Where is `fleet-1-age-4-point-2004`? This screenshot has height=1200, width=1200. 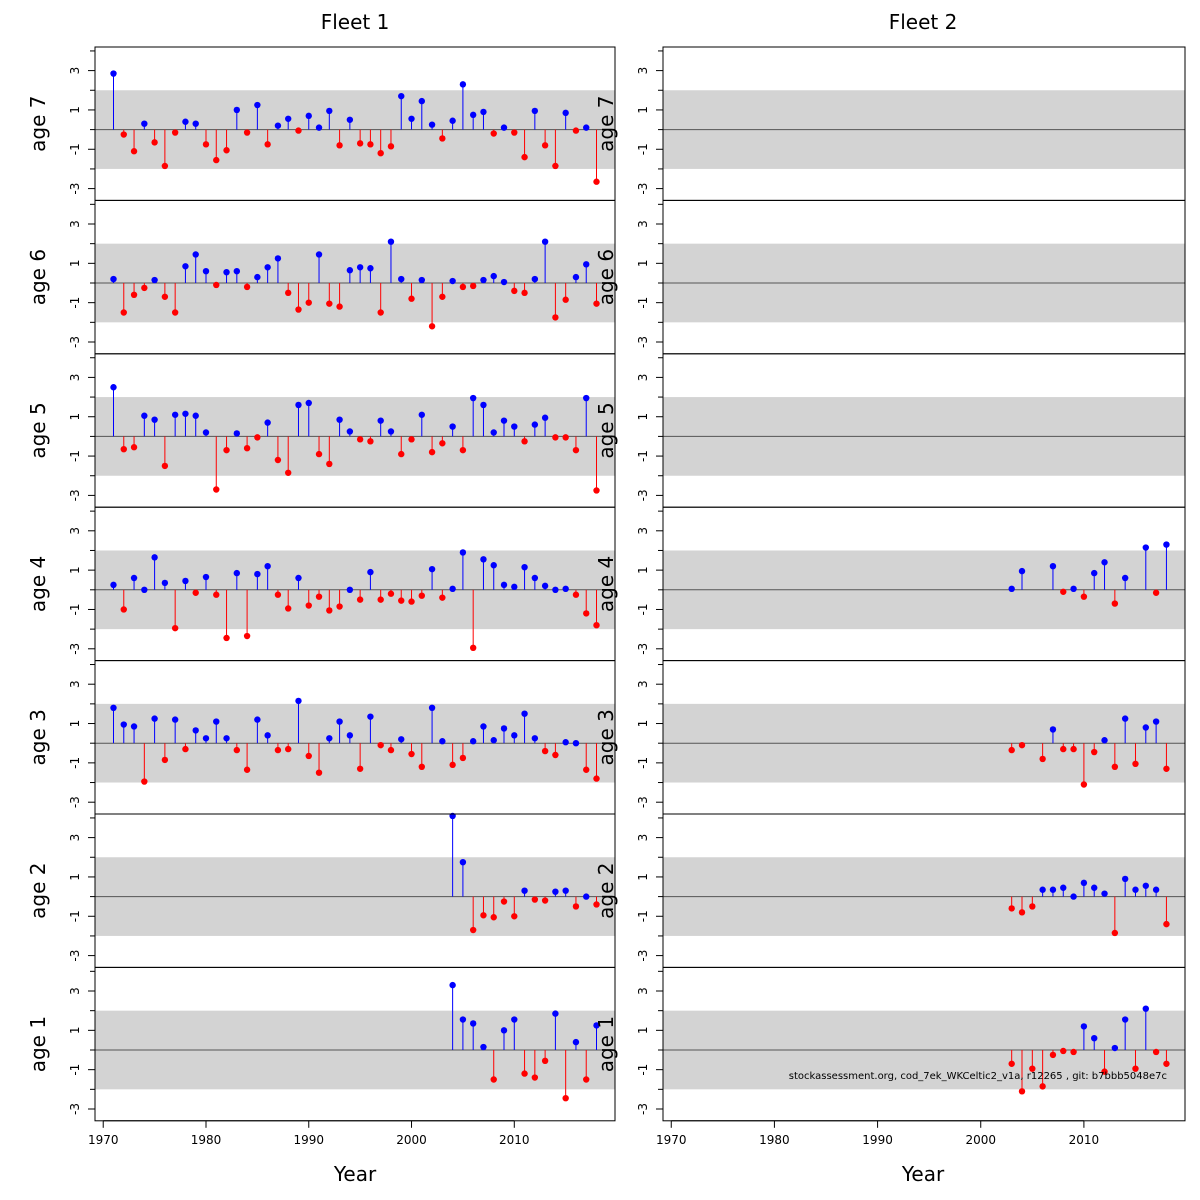
fleet-1-age-4-point-2004 is located at coordinates (452, 589).